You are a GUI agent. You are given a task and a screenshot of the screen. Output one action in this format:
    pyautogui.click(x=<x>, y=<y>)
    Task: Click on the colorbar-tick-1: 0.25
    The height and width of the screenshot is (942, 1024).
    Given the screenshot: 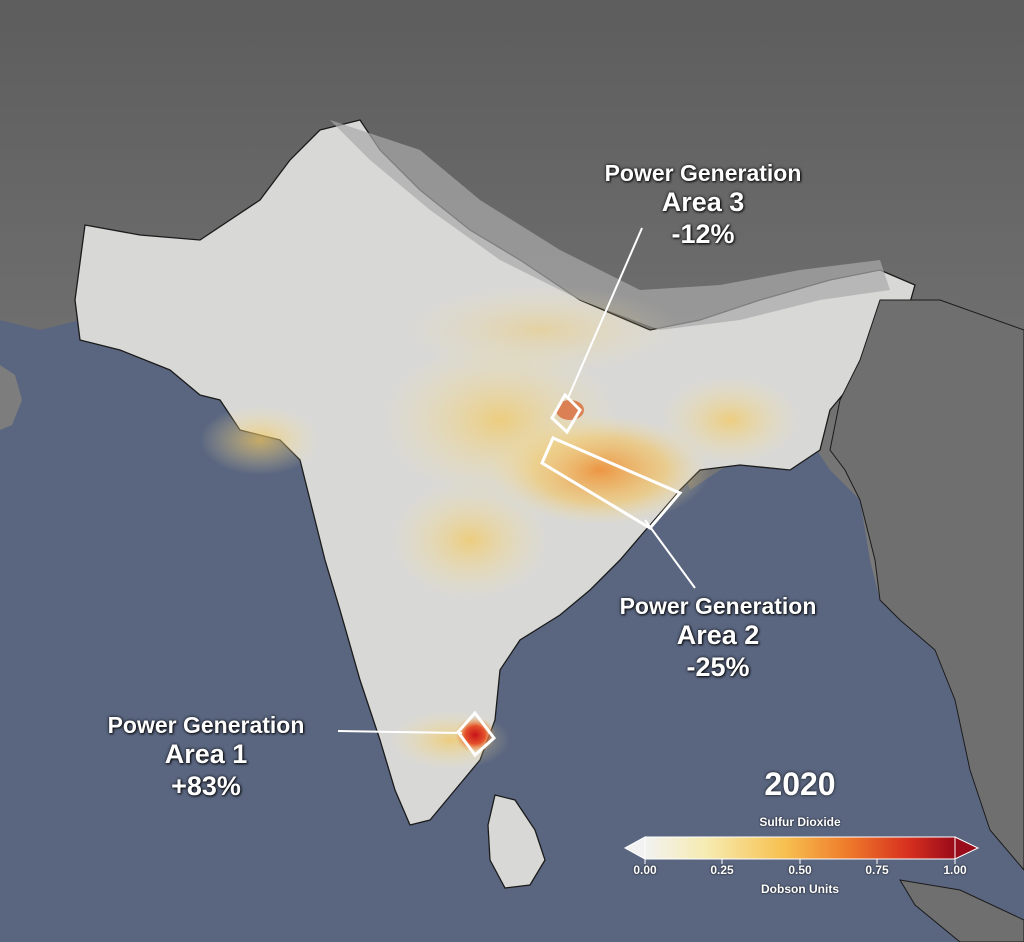 What is the action you would take?
    pyautogui.click(x=722, y=870)
    